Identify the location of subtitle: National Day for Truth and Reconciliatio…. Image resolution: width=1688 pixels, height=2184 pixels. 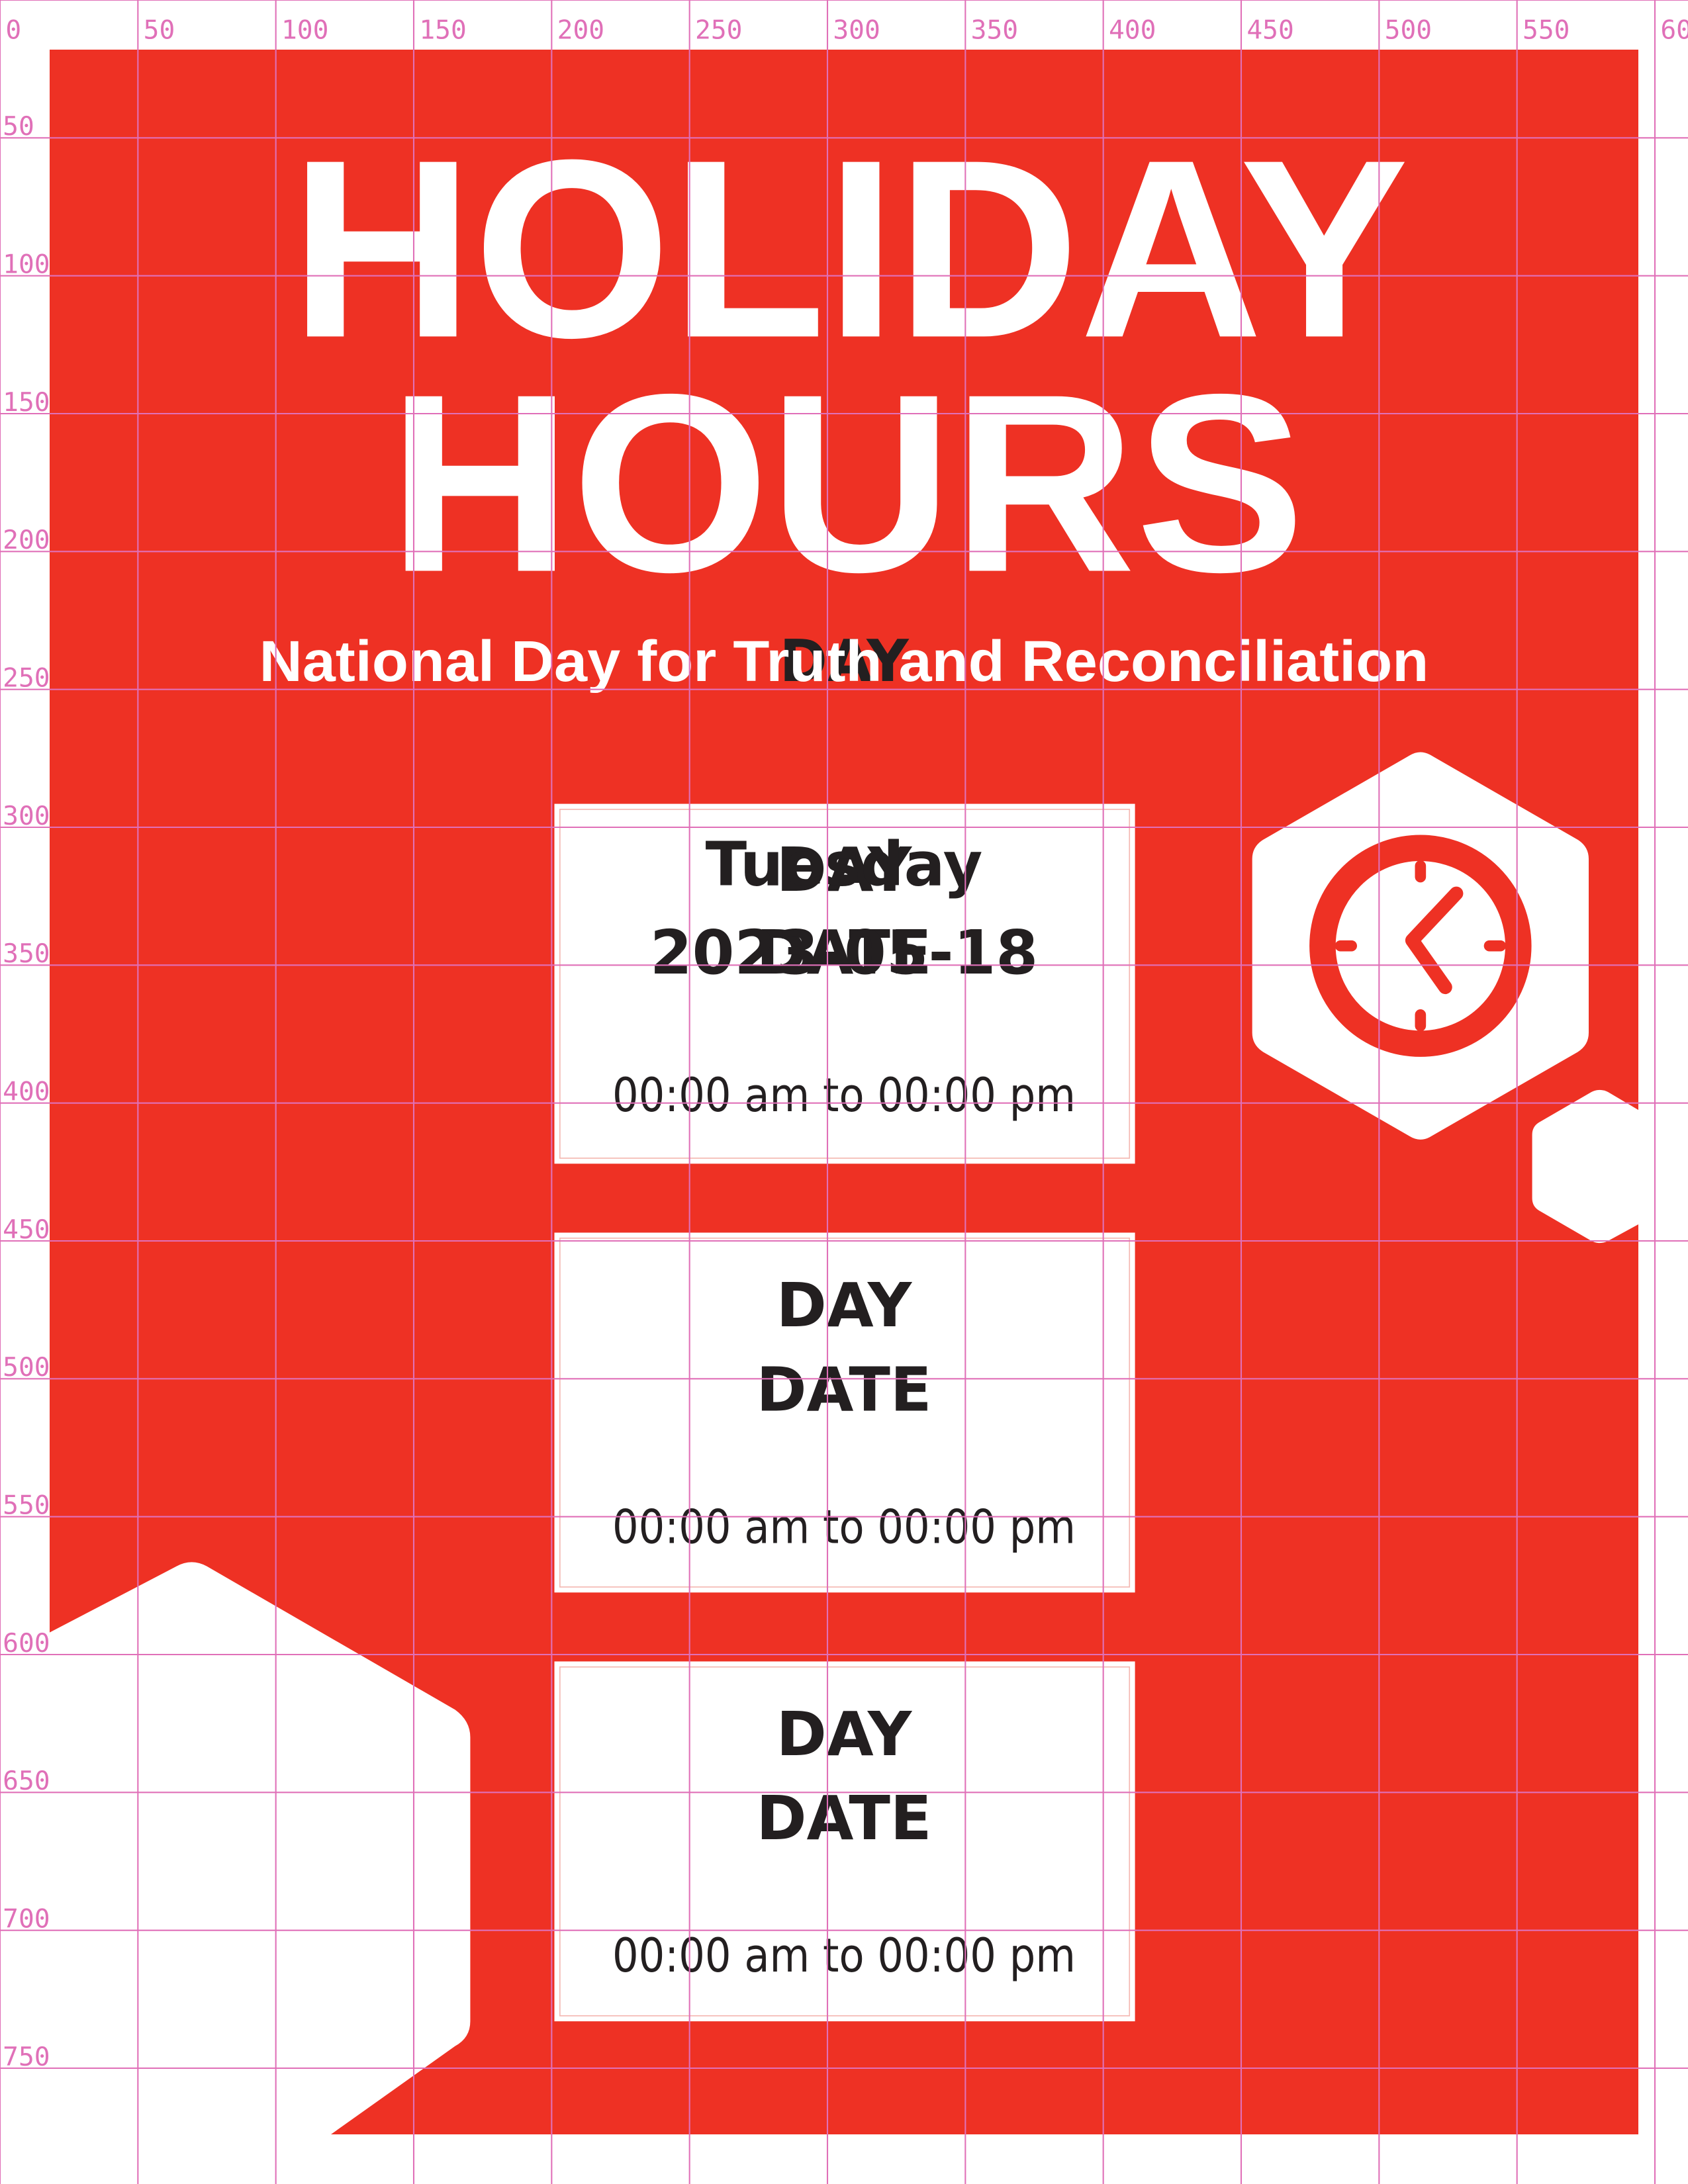
(844, 661).